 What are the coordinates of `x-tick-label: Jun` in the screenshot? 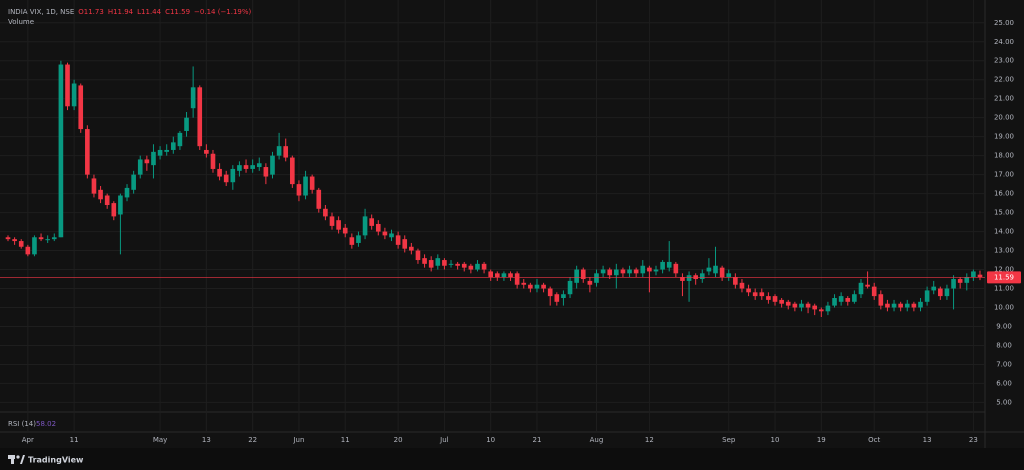 It's located at (298, 440).